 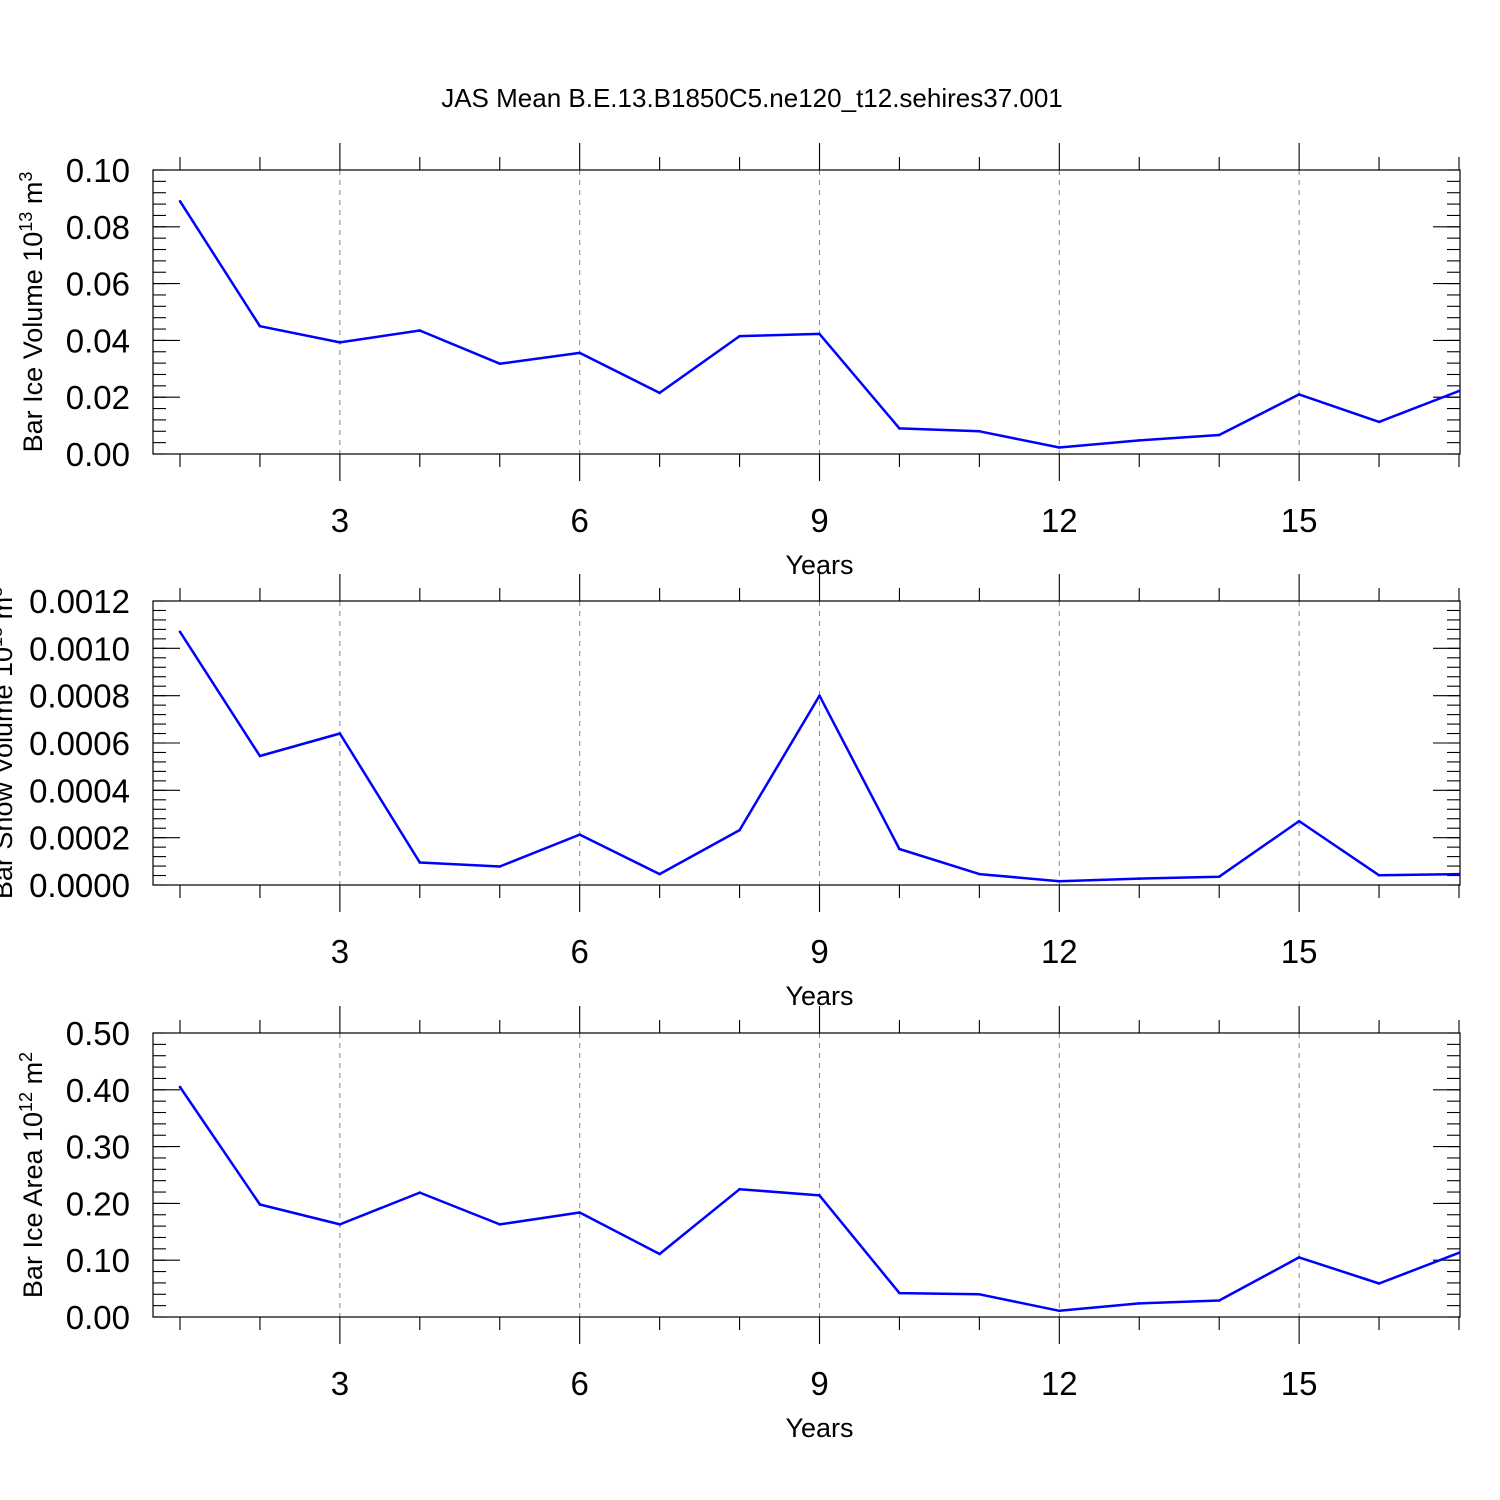 What do you see at coordinates (98, 1203) in the screenshot?
I see `y-tick-label: 0.20` at bounding box center [98, 1203].